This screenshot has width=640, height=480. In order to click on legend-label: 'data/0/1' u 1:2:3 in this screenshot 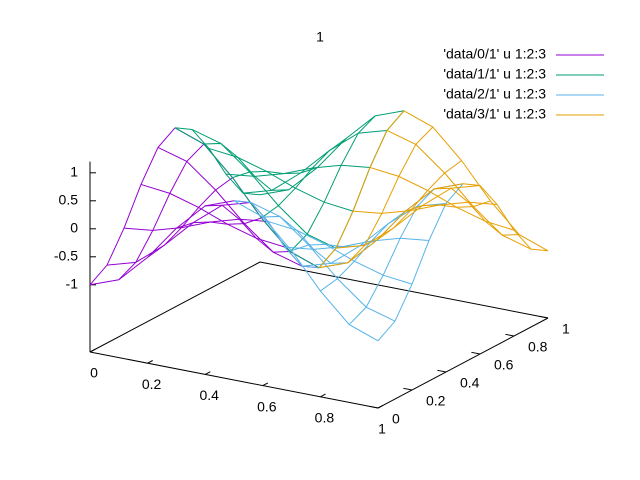, I will do `click(494, 54)`.